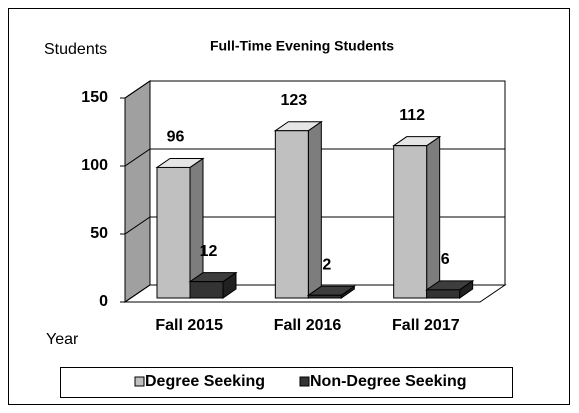  Describe the element at coordinates (137, 191) in the screenshot. I see `side-wall` at that location.